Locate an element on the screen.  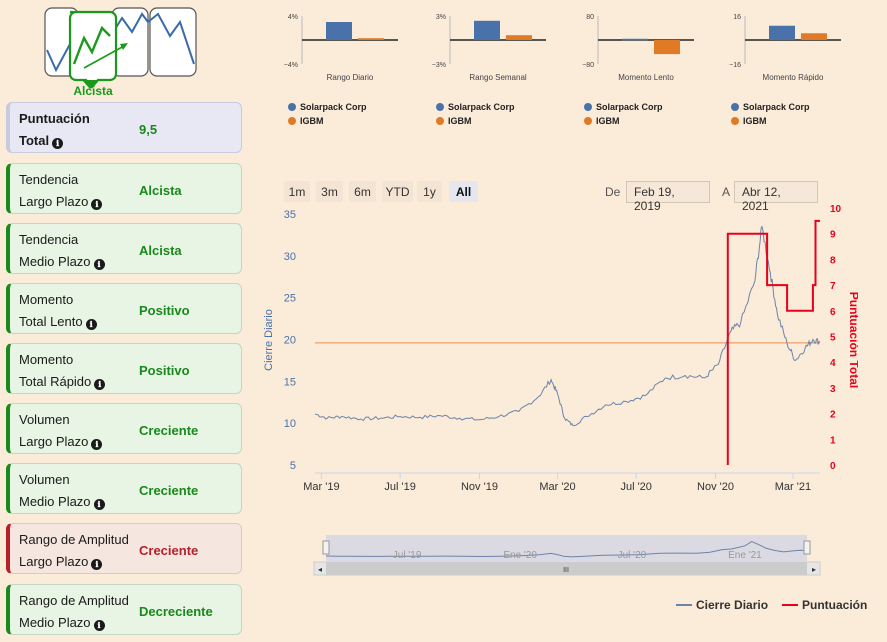
navigator-label: Jul '19 is located at coordinates (407, 555).